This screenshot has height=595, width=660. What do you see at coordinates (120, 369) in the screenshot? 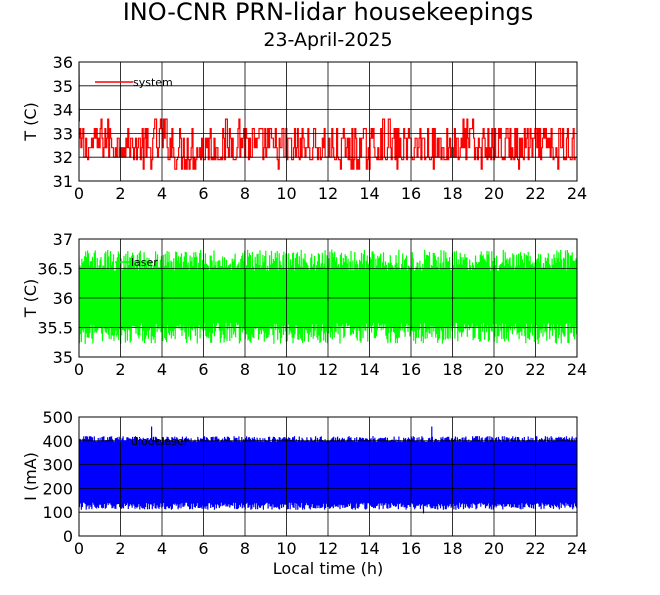
I see `laser-temperature-x-tick-label: 2` at bounding box center [120, 369].